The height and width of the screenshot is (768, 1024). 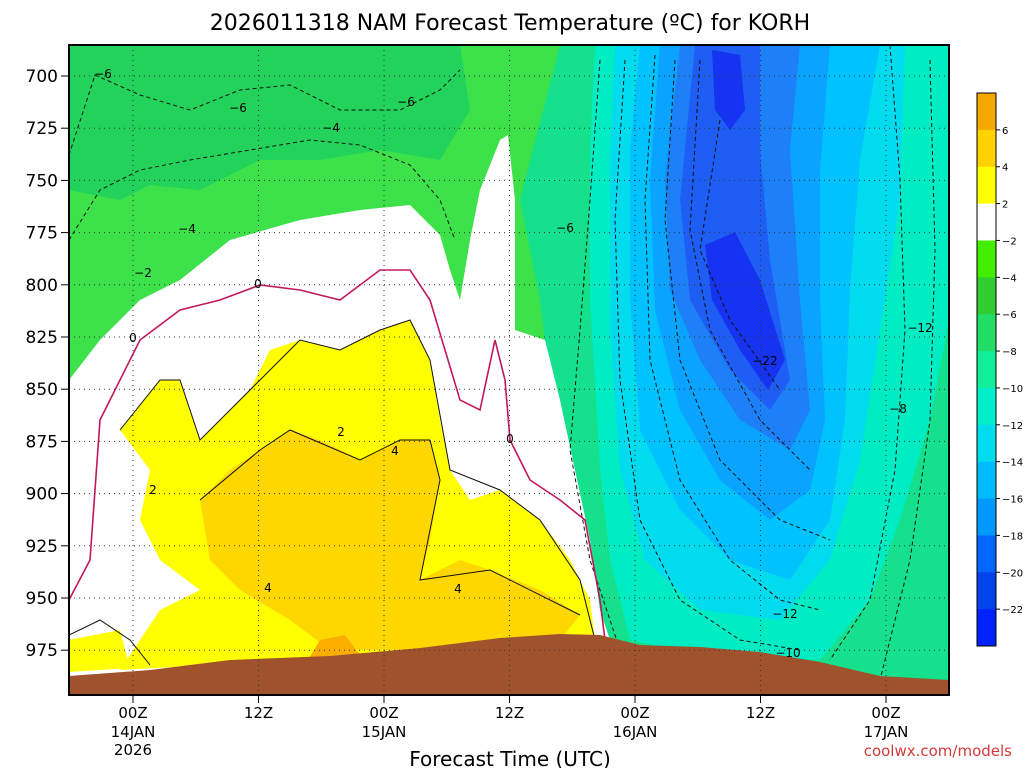 What do you see at coordinates (1012, 389) in the screenshot?
I see `colorbar-label: −10` at bounding box center [1012, 389].